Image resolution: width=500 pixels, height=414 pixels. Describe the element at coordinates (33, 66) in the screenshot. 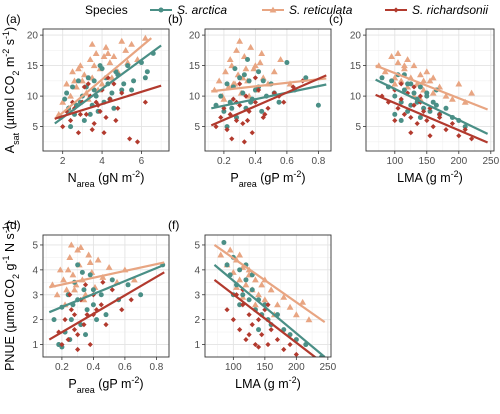

I see `y-tick-label: 15` at that location.